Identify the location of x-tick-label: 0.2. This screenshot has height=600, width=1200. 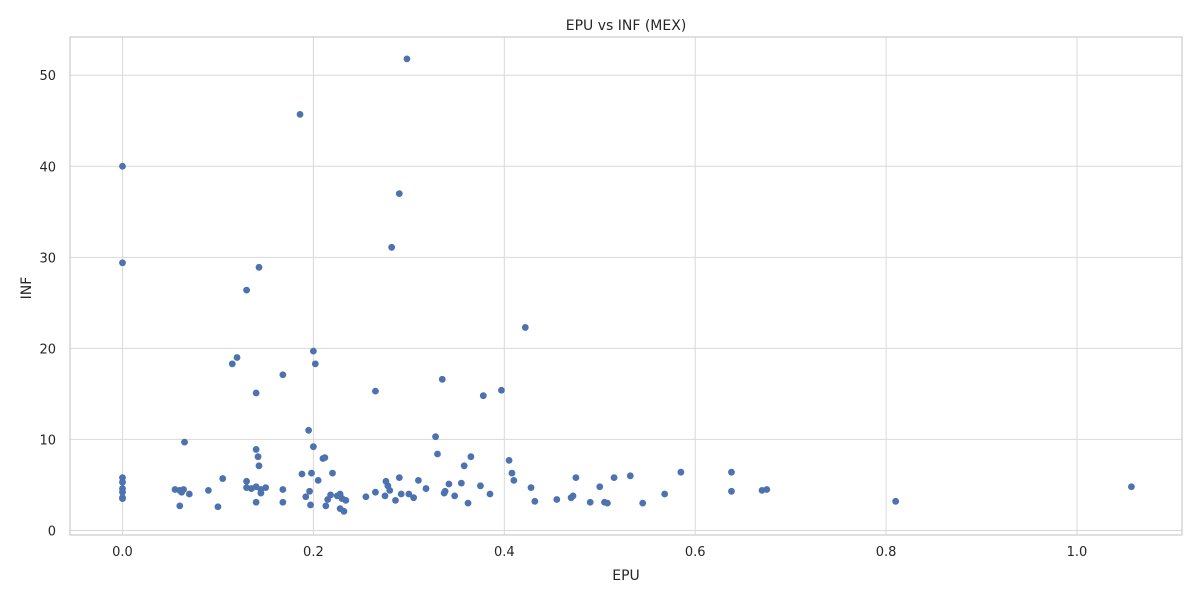
(313, 552).